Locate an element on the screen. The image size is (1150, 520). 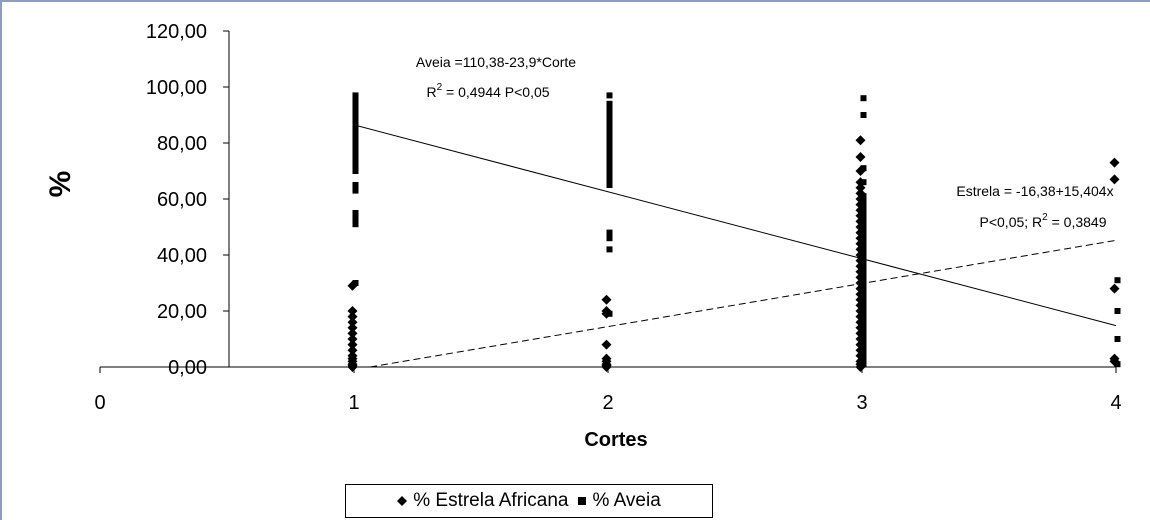
legend-item-estrela: % Estrela Africana is located at coordinates (482, 501).